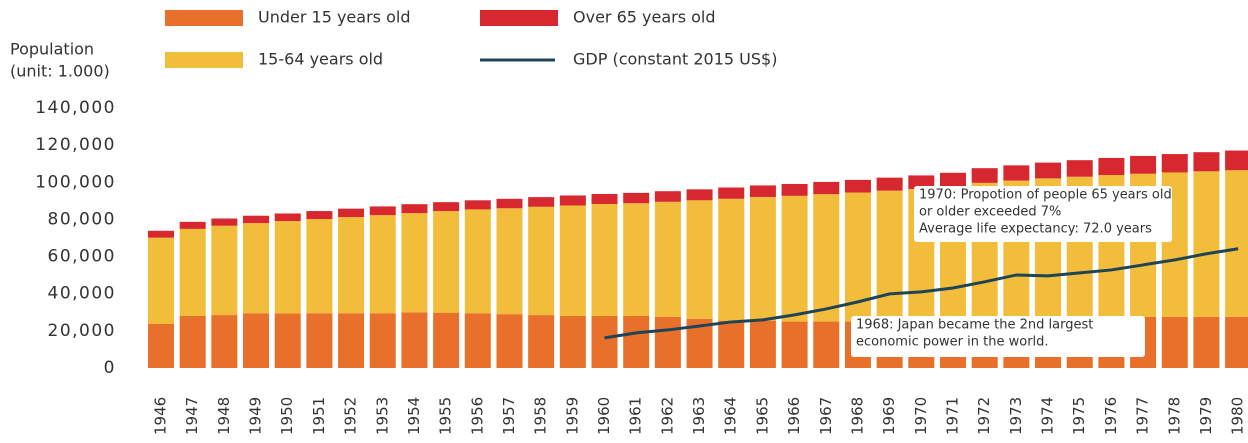  Describe the element at coordinates (334, 17) in the screenshot. I see `legend-label: Under 15 years old` at that location.